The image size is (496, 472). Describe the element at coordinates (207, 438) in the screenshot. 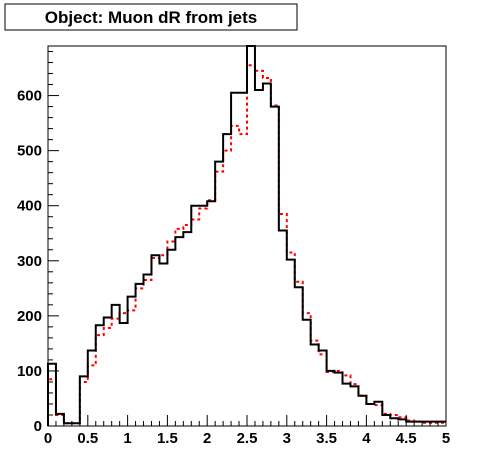

I see `x-tick-label: 2` at that location.